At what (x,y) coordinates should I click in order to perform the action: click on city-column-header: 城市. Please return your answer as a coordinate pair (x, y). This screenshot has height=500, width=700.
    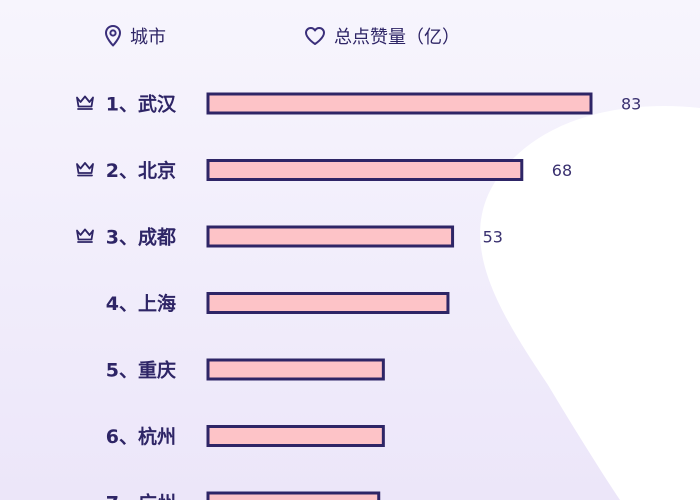
    Looking at the image, I should click on (135, 36).